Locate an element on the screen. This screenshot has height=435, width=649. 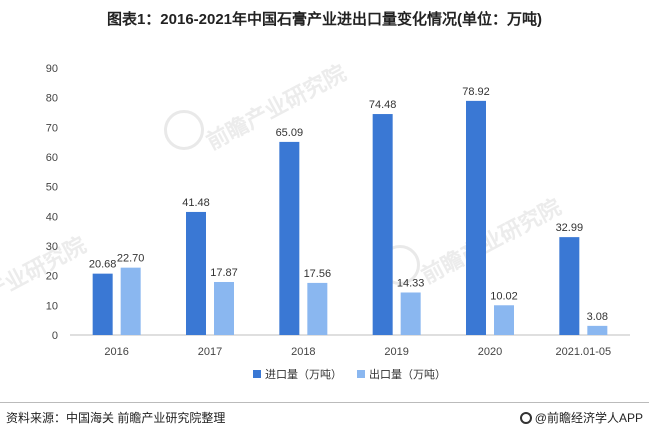
x-tick-label: 2016 is located at coordinates (116, 352).